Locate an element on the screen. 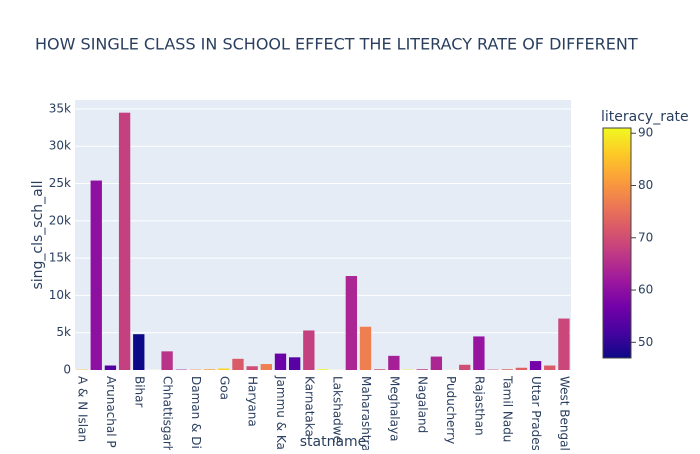 The width and height of the screenshot is (700, 454). x-tick-label: Puducherry is located at coordinates (451, 410).